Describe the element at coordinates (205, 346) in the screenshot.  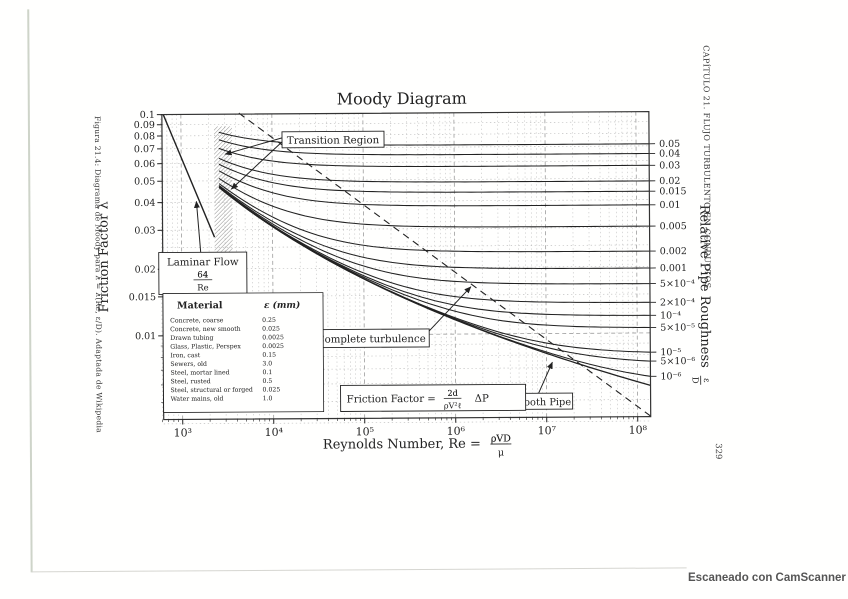
I see `material-name: Glass, Plastic, Perspex` at that location.